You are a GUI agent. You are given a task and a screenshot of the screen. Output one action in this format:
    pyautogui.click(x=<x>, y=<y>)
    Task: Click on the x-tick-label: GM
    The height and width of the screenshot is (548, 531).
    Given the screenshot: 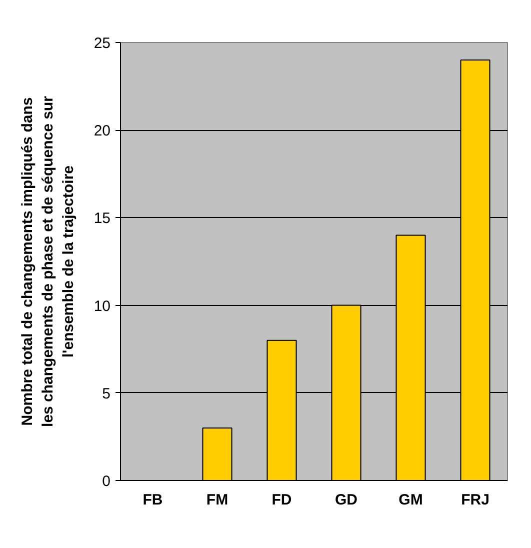 What is the action you would take?
    pyautogui.click(x=410, y=500)
    